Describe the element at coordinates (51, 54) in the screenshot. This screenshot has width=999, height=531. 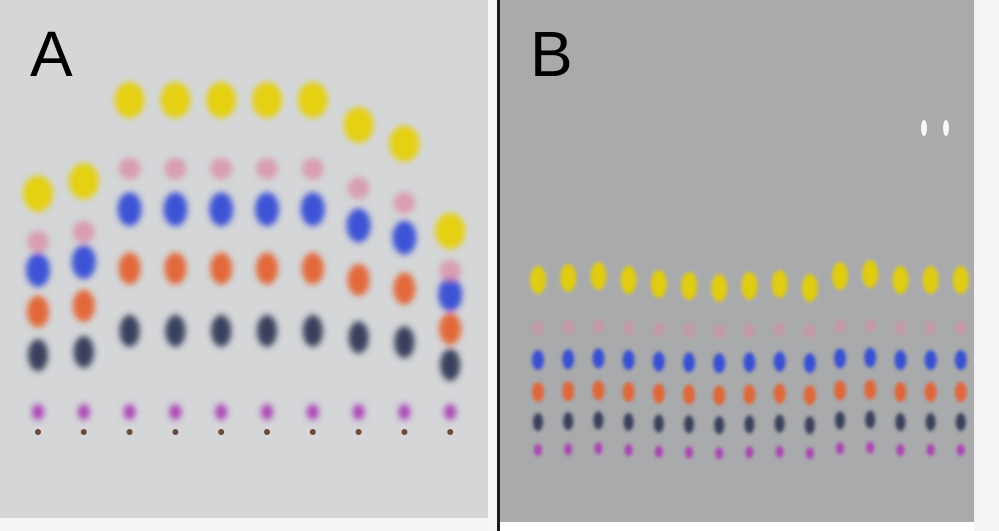
I see `panel-a-label: A` at that location.